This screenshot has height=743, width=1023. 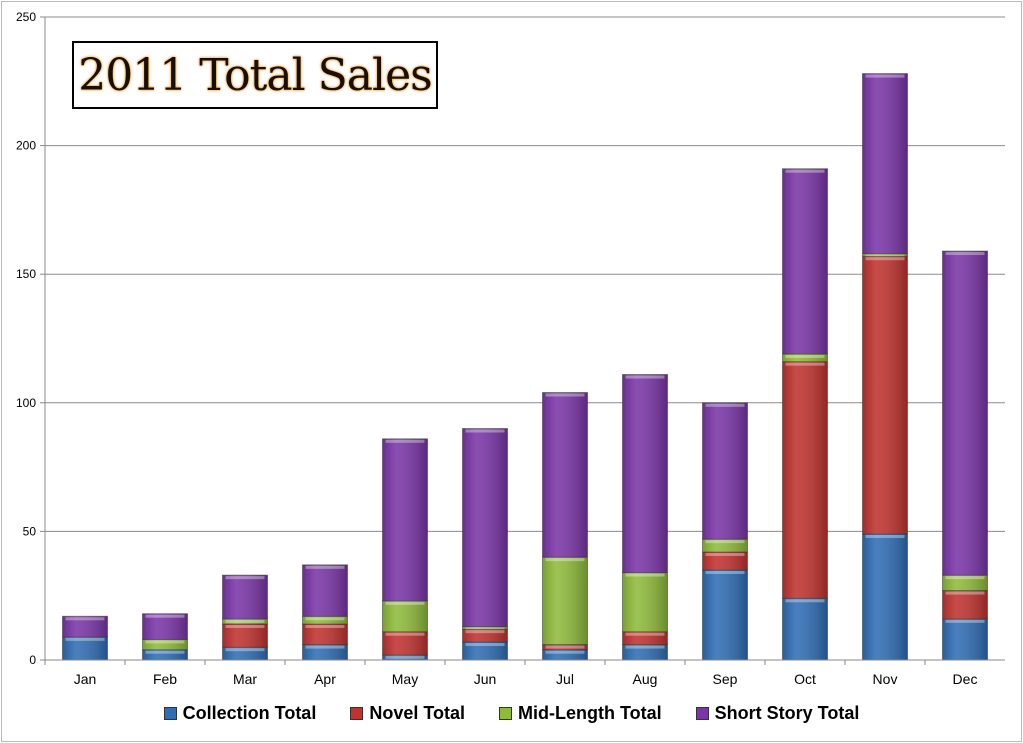 What do you see at coordinates (485, 679) in the screenshot?
I see `x-tick-label: Jun` at bounding box center [485, 679].